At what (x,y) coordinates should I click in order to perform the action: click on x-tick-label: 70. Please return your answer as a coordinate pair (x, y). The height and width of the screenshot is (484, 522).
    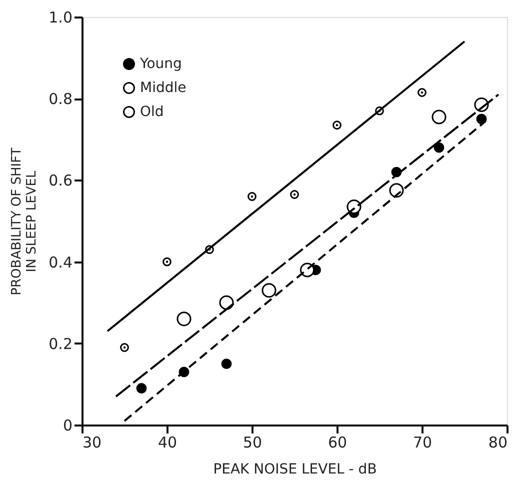
    Looking at the image, I should click on (422, 443).